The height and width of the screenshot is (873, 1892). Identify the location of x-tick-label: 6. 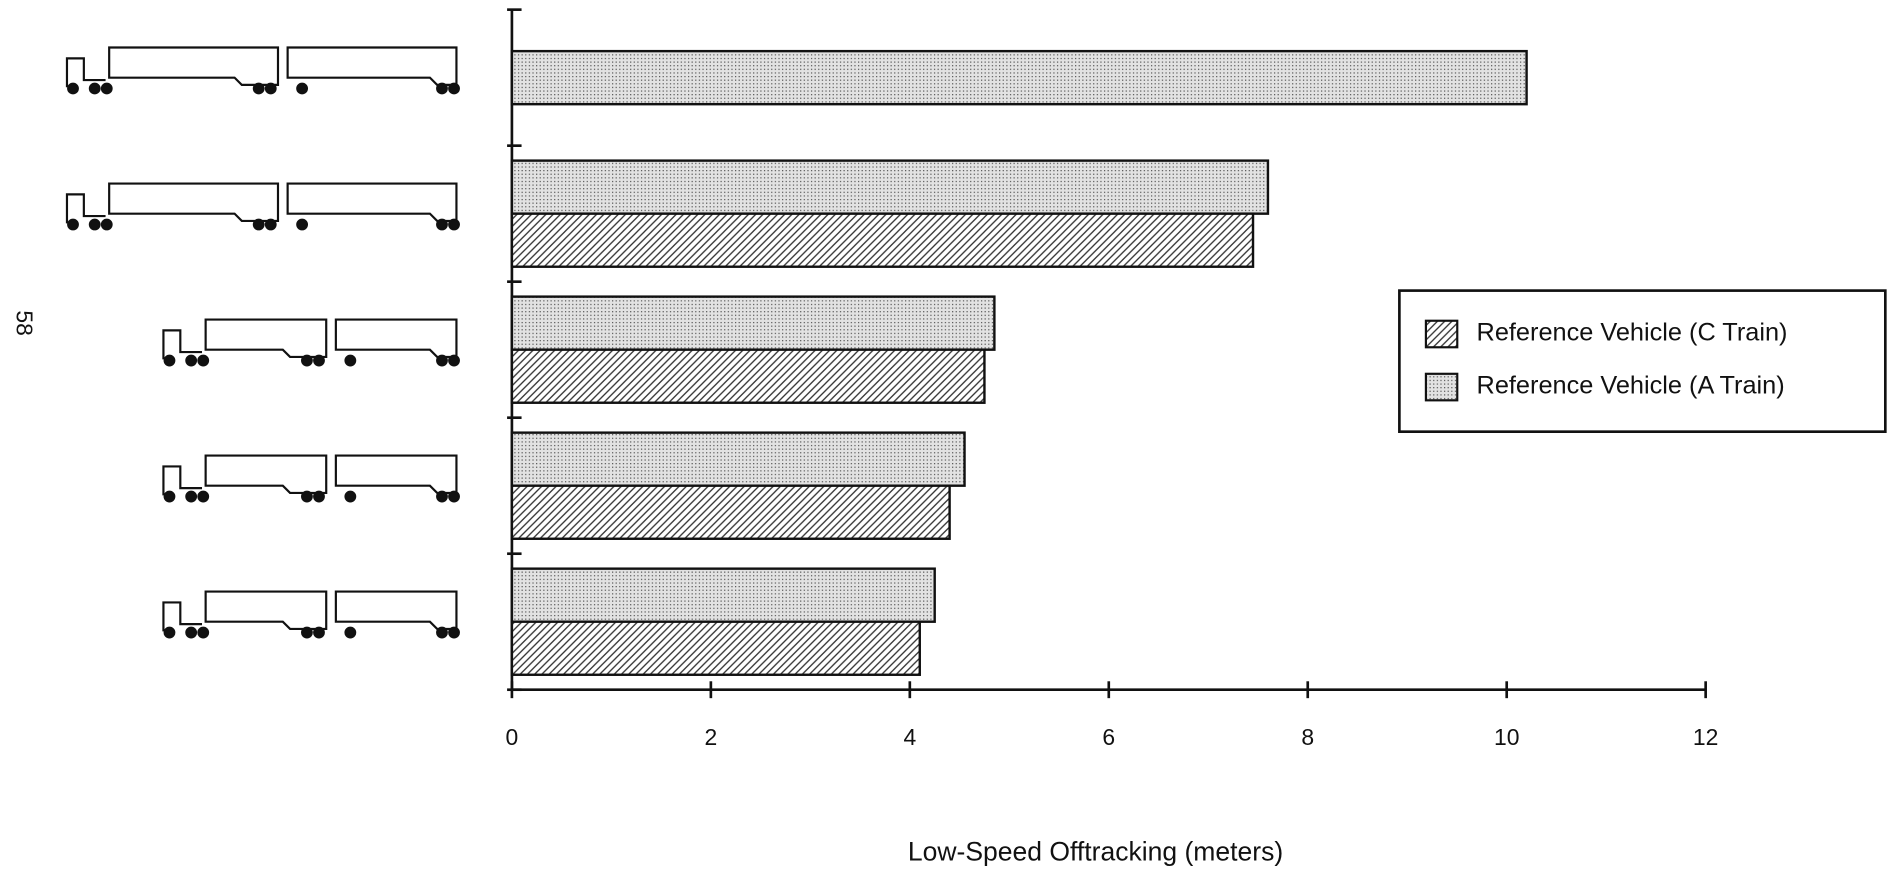
(1108, 737).